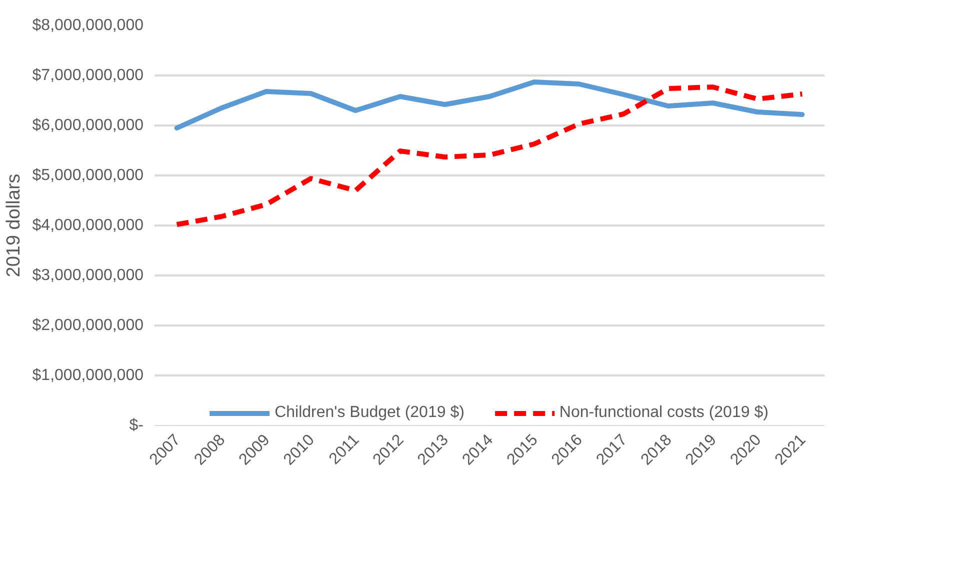  Describe the element at coordinates (88, 275) in the screenshot. I see `y-tick-label: $3,000,000,000` at that location.